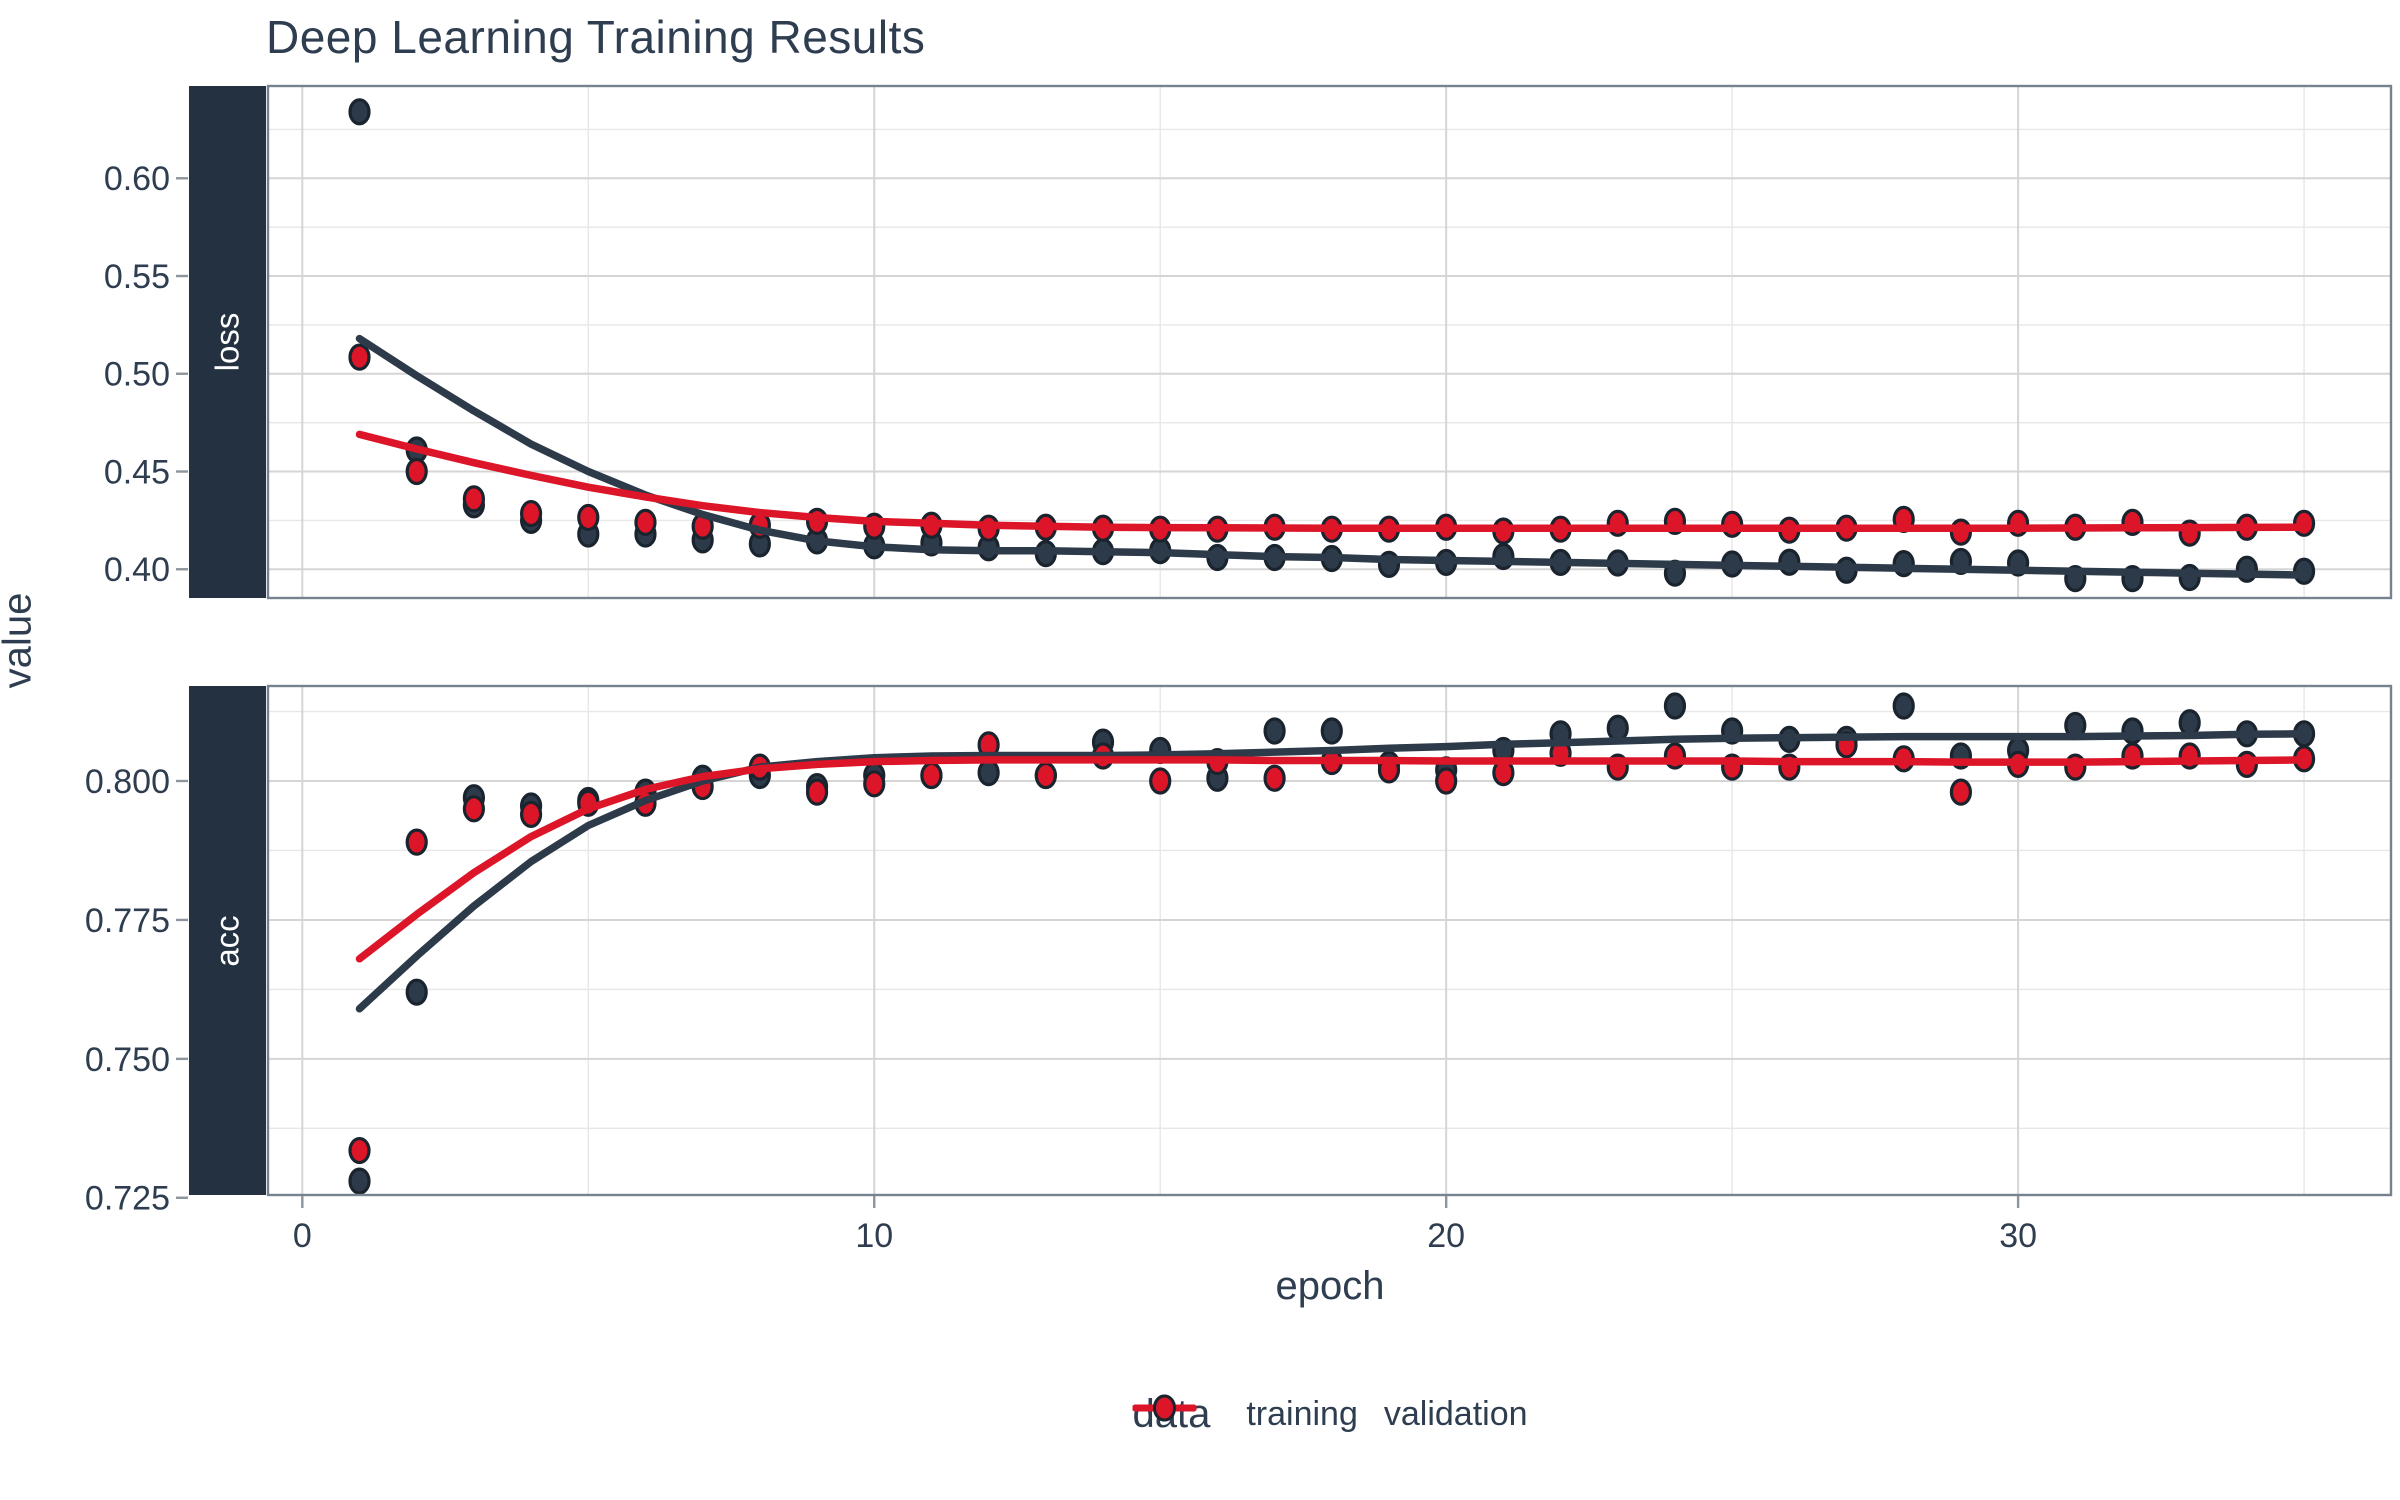 This screenshot has height=1500, width=2400. I want to click on facet-strip-label: loss, so click(227, 342).